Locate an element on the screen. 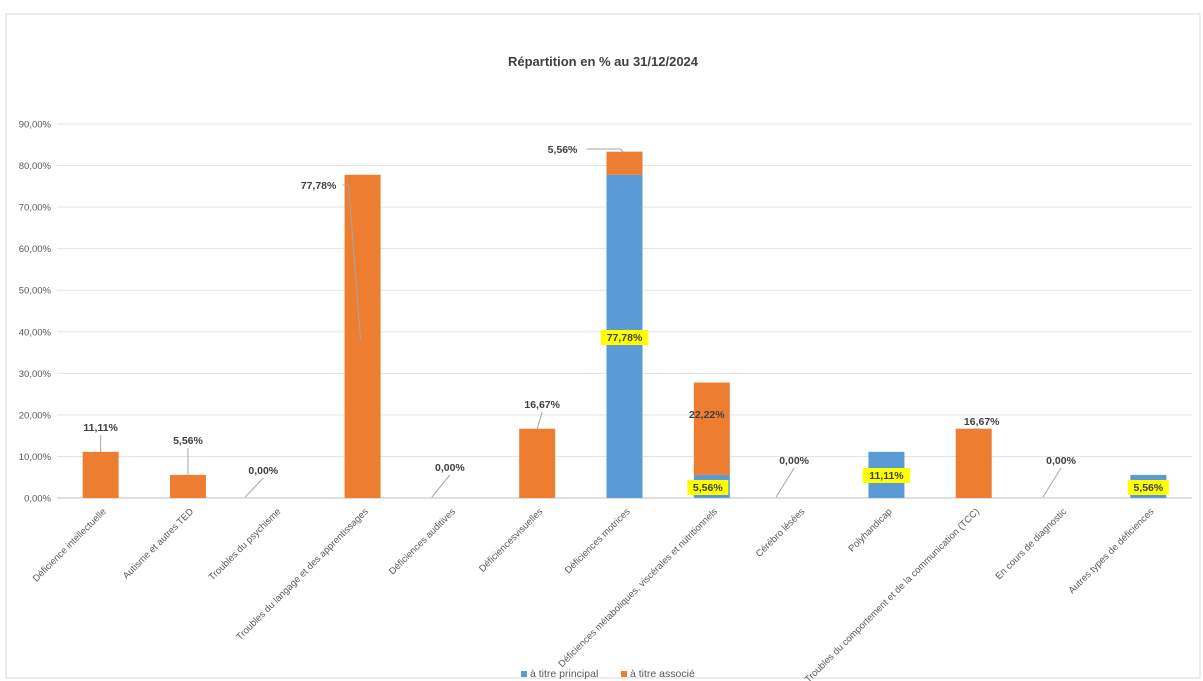 This screenshot has height=681, width=1203. y-tick-label: 90,00% is located at coordinates (35, 125).